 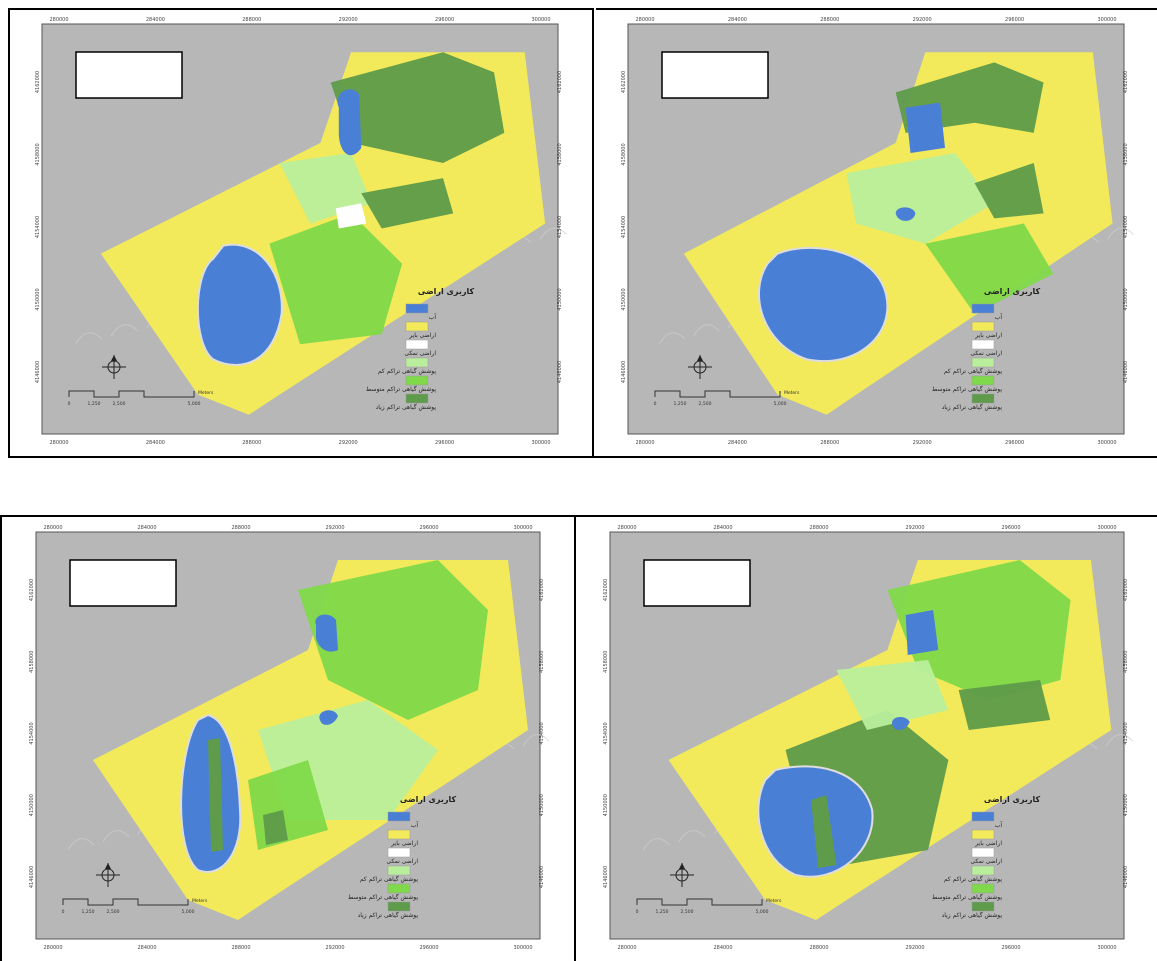 I want to click on study-area, so click(x=323, y=233).